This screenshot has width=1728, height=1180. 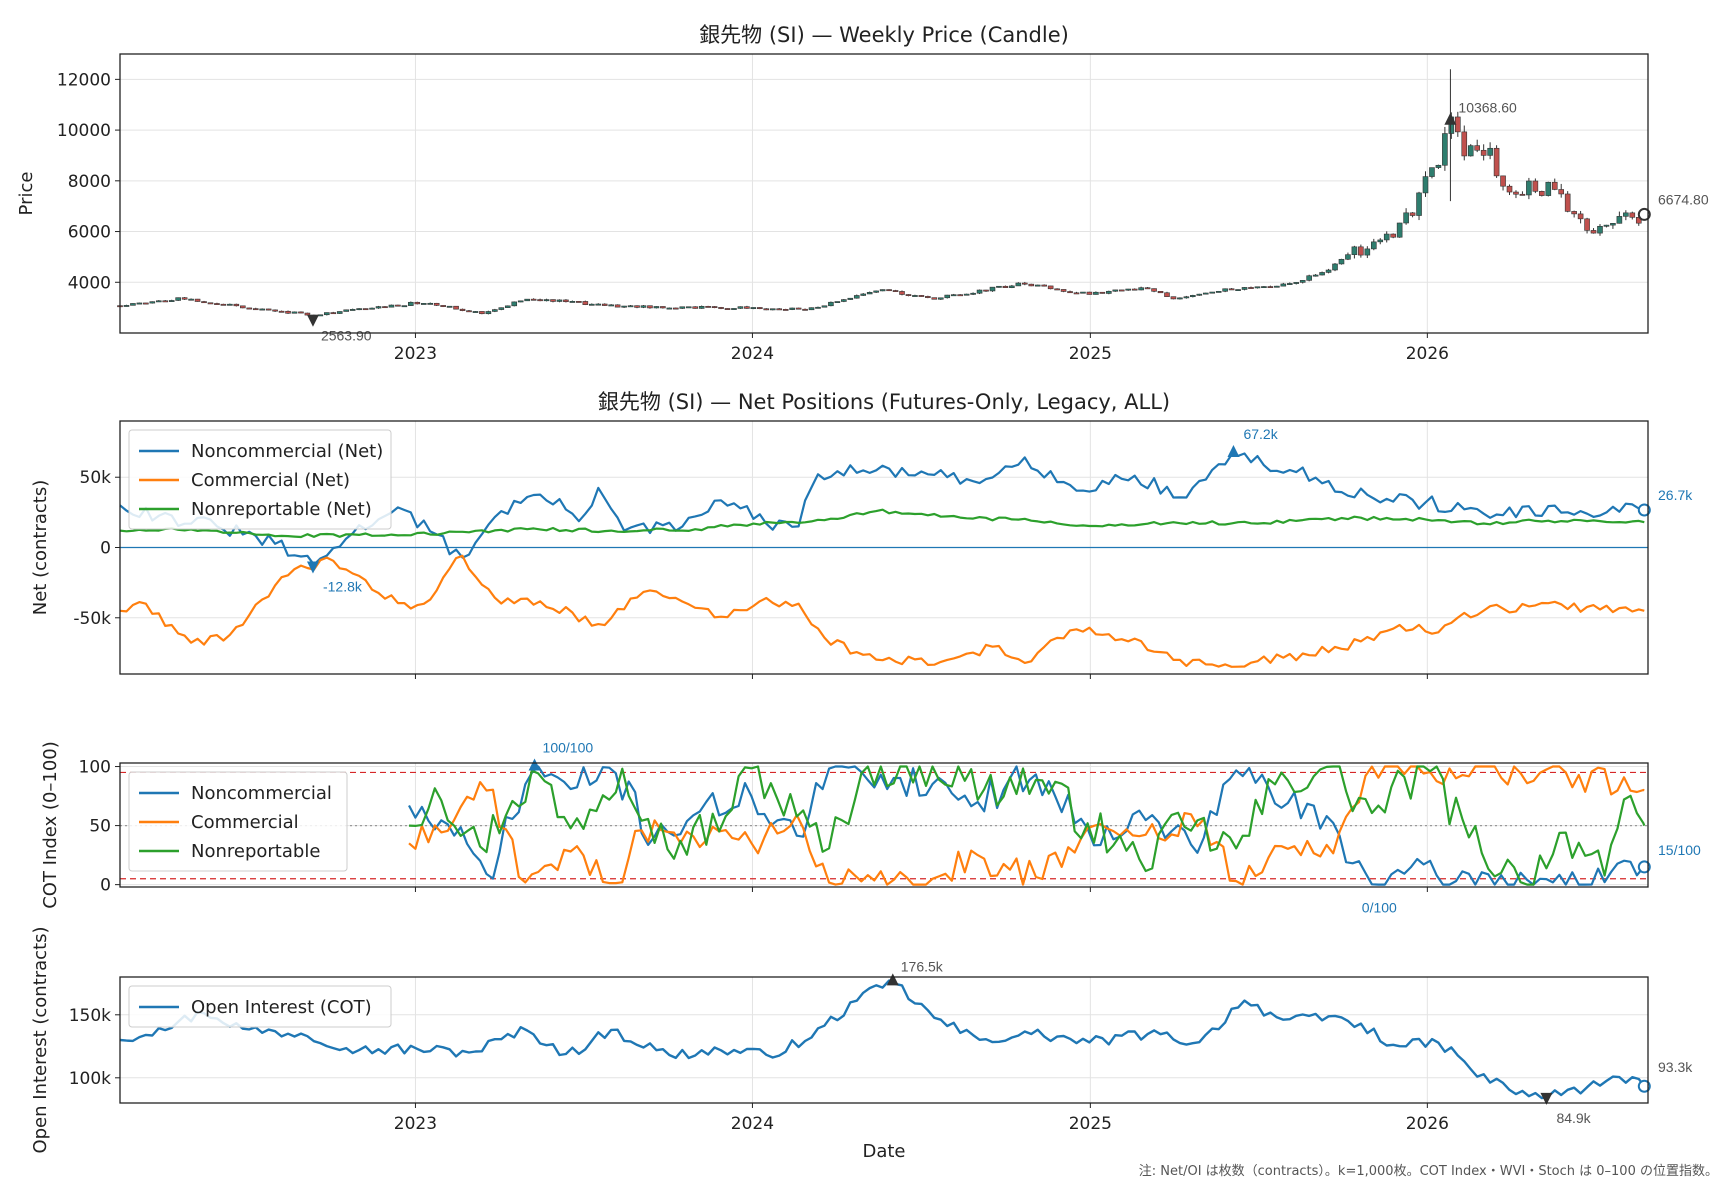 I want to click on x-tick-label: 2026, so click(x=1427, y=354).